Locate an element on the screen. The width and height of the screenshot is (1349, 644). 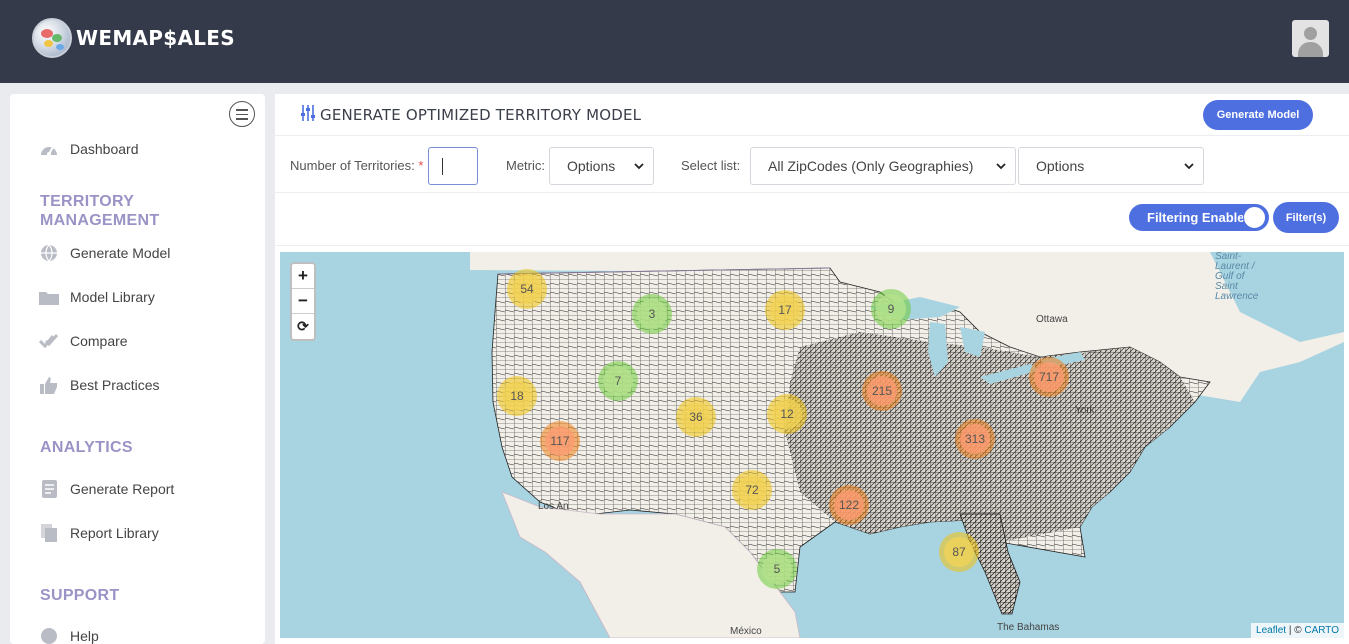
cluster-count: 5 is located at coordinates (777, 569).